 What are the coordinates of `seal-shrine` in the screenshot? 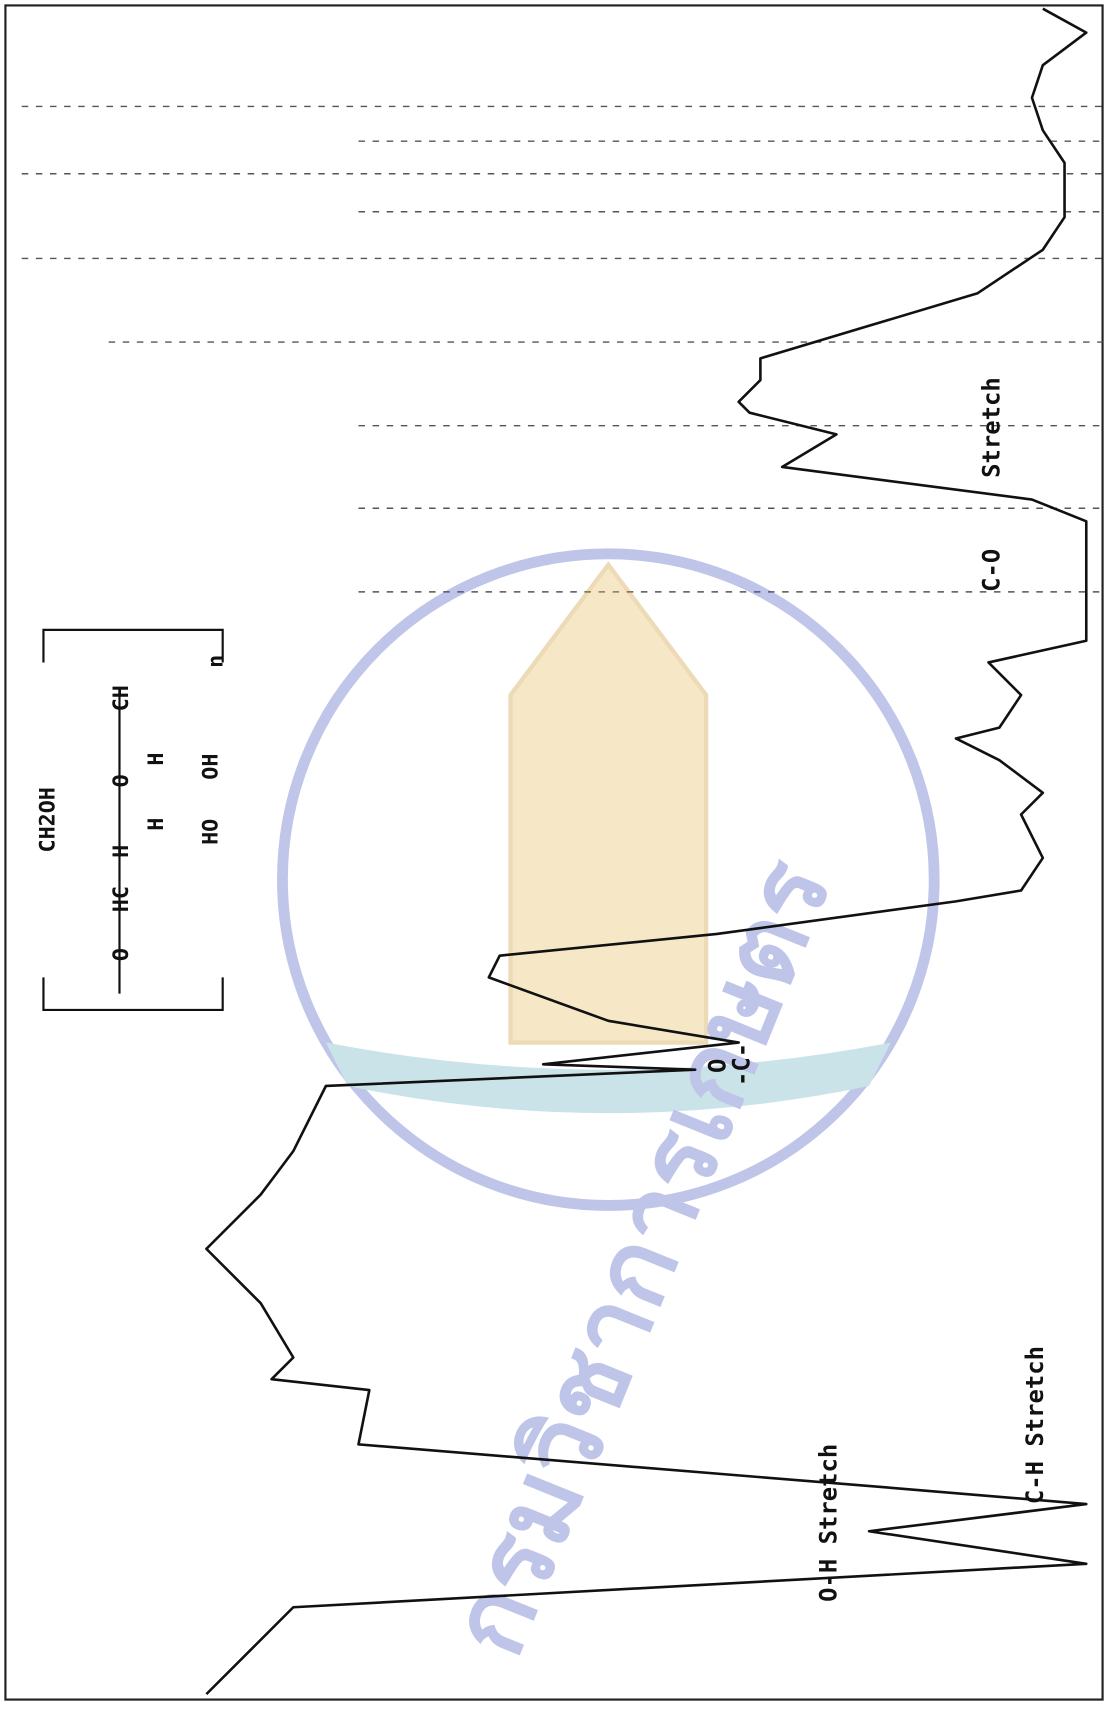 It's located at (608, 803).